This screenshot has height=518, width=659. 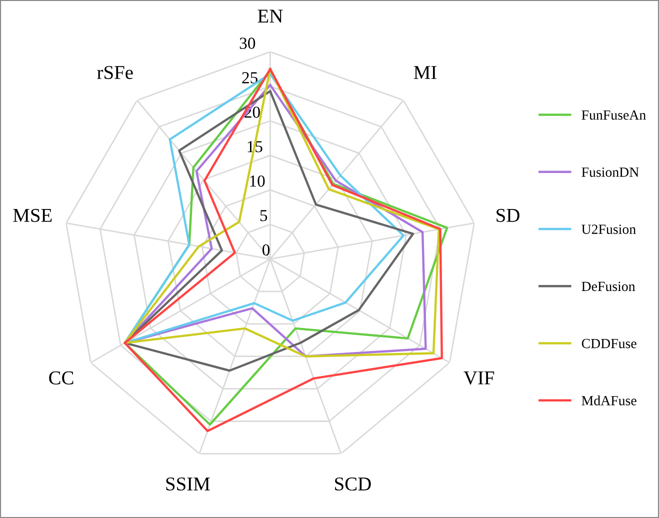 What do you see at coordinates (270, 16) in the screenshot?
I see `spoke-label: EN` at bounding box center [270, 16].